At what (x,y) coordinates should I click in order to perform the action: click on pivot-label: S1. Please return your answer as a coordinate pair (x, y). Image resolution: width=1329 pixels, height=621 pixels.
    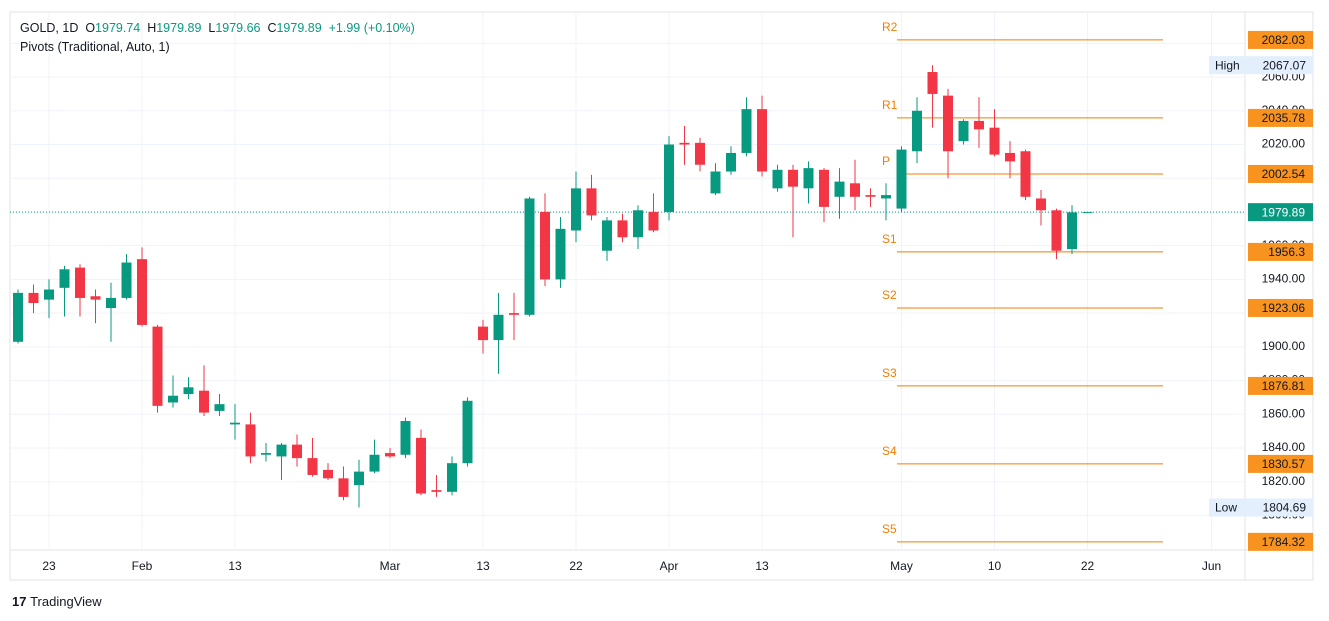
    Looking at the image, I should click on (889, 239).